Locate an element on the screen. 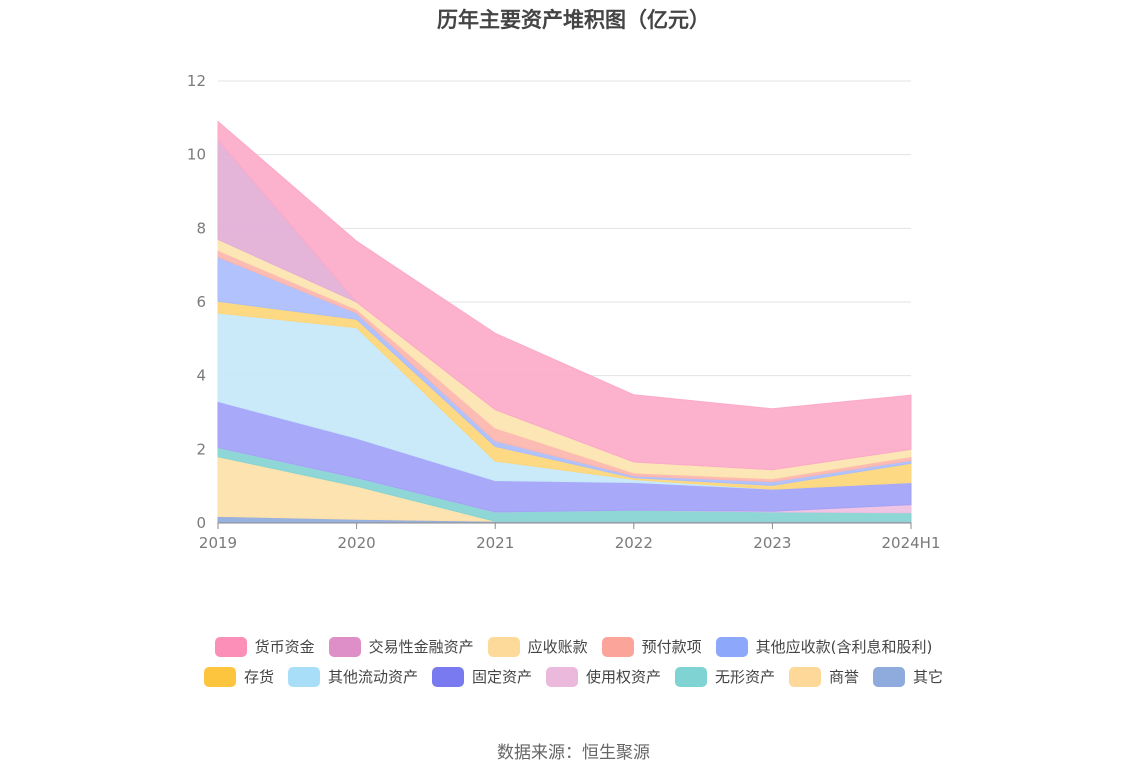 Image resolution: width=1147 pixels, height=776 pixels. legend-item: 应收账款 is located at coordinates (537, 646).